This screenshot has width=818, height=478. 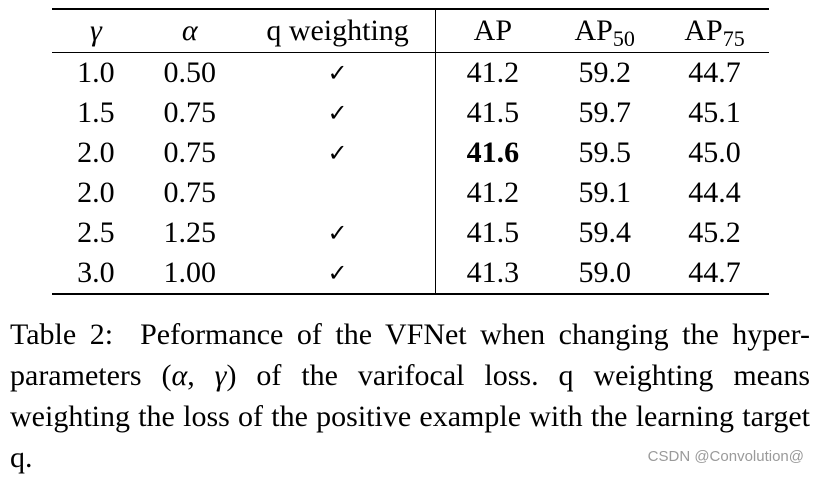 I want to click on cell-gamma: 1.0, so click(x=96, y=72).